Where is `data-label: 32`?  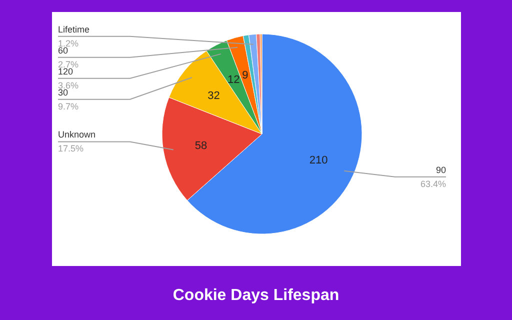
data-label: 32 is located at coordinates (214, 96).